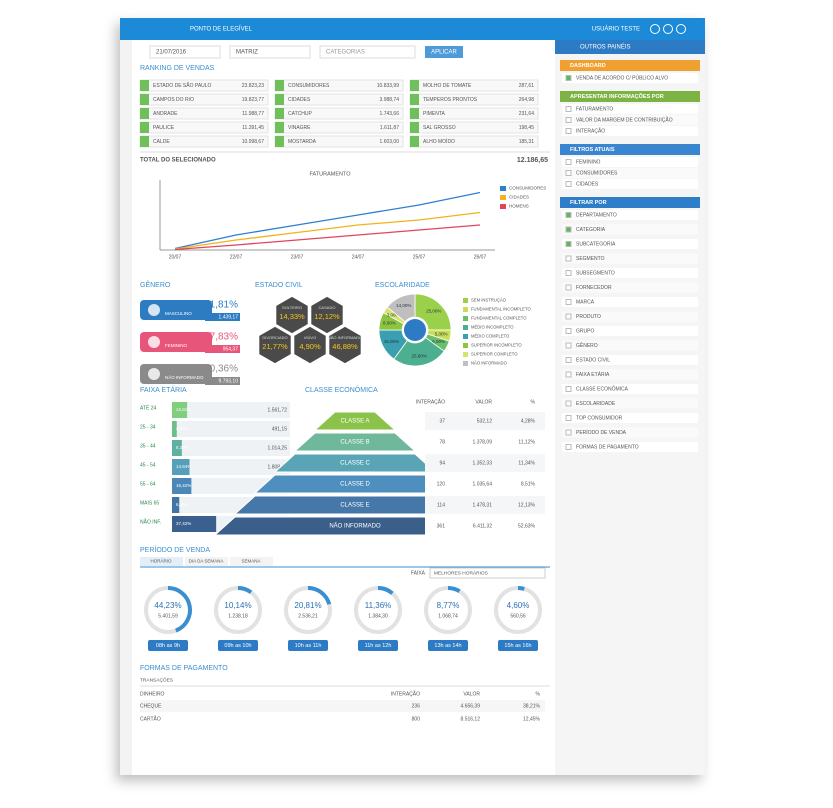 The image size is (833, 808). Describe the element at coordinates (405, 693) in the screenshot. I see `column-header: INTERAÇÃO` at that location.